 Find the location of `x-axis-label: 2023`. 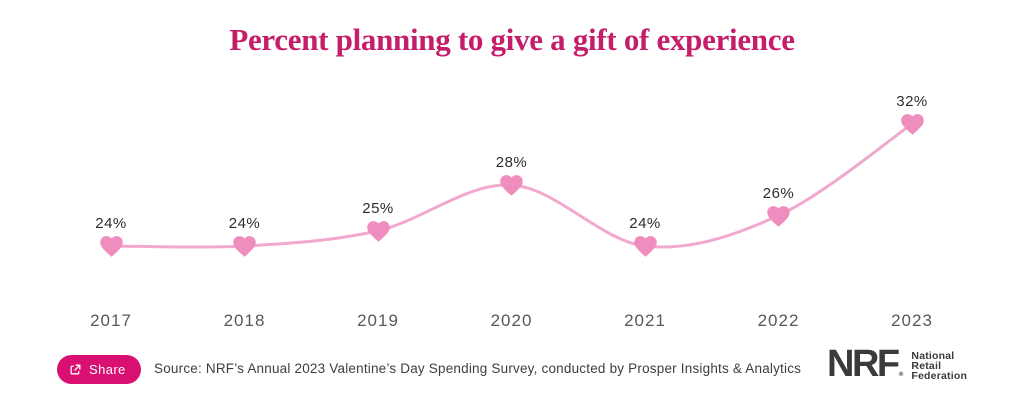

x-axis-label: 2023 is located at coordinates (912, 320).